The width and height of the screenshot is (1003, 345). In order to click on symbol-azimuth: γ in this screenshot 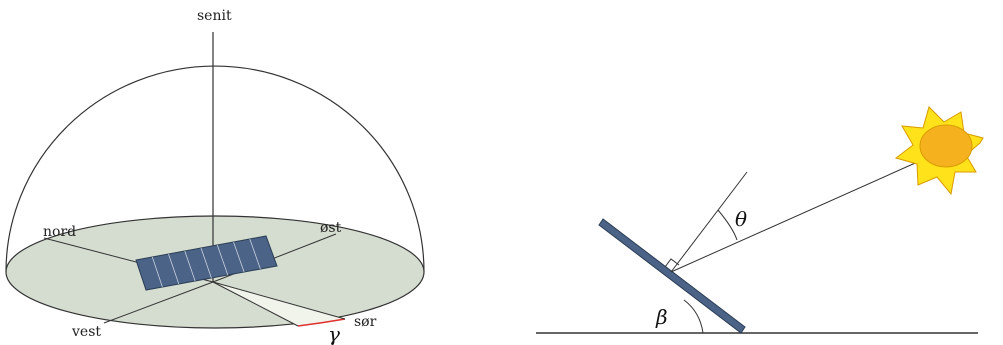, I will do `click(334, 333)`.